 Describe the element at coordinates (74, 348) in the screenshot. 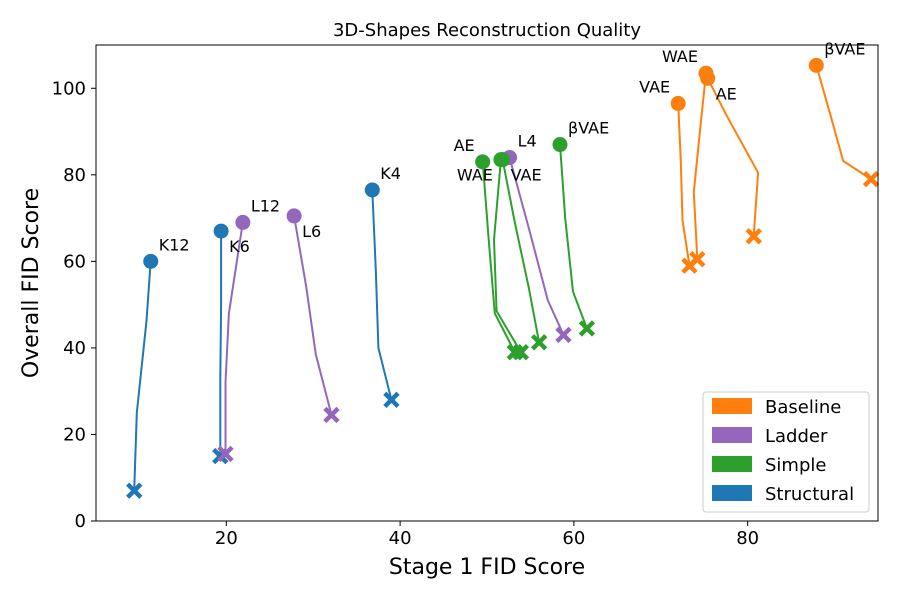

I see `y-tick-label: 40` at that location.